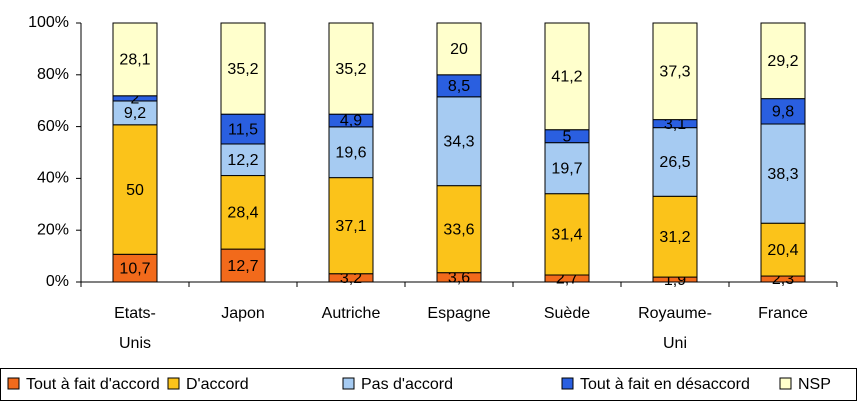 The height and width of the screenshot is (403, 858). What do you see at coordinates (351, 121) in the screenshot?
I see `data-label: 4,9` at bounding box center [351, 121].